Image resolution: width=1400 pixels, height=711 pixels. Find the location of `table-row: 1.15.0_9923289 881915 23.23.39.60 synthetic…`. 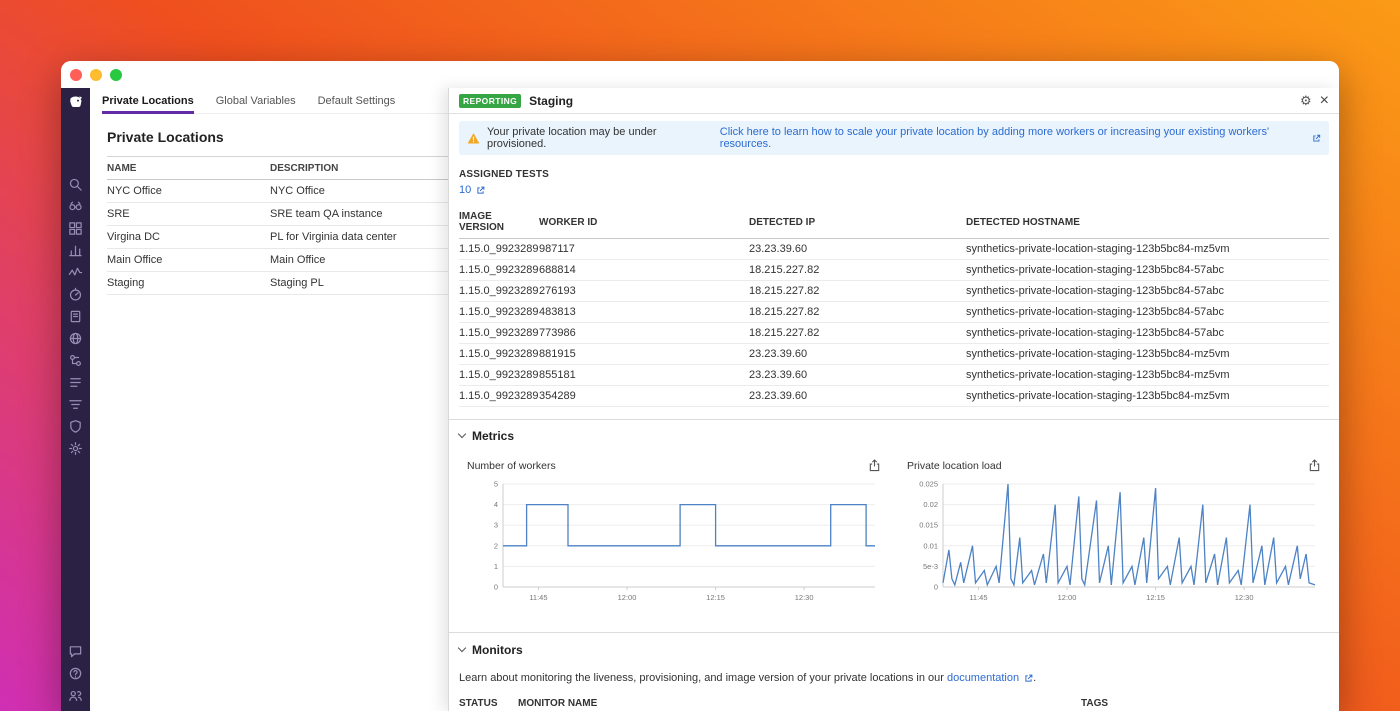

table-row: 1.15.0_9923289 881915 23.23.39.60 synthetic… is located at coordinates (894, 354).